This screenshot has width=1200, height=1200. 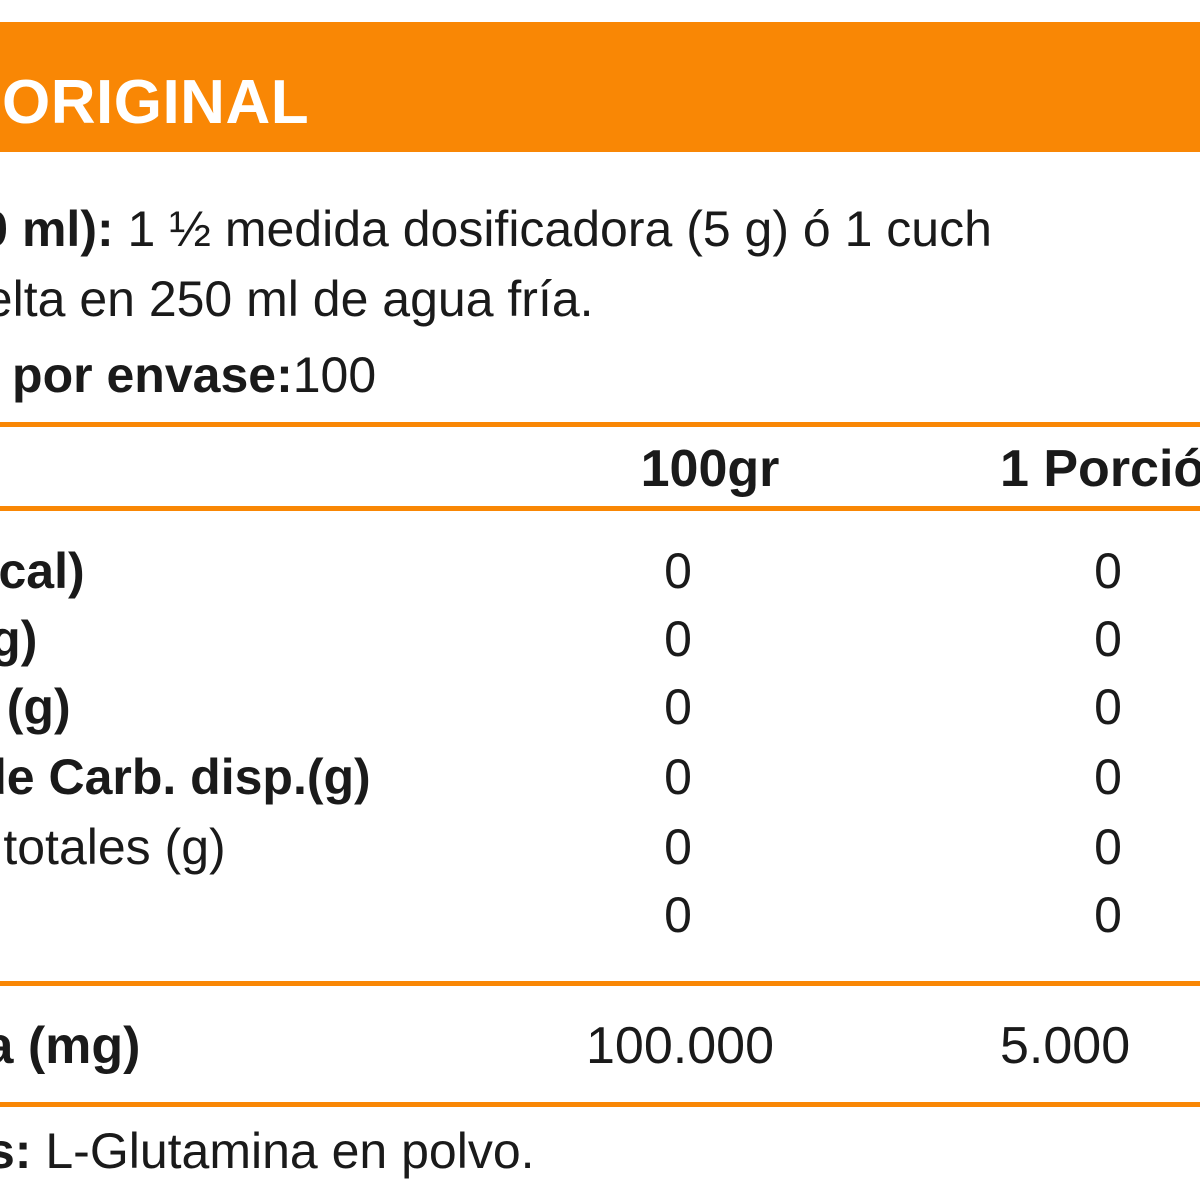 What do you see at coordinates (600, 1104) in the screenshot?
I see `highlight-row-bottom-rule` at bounding box center [600, 1104].